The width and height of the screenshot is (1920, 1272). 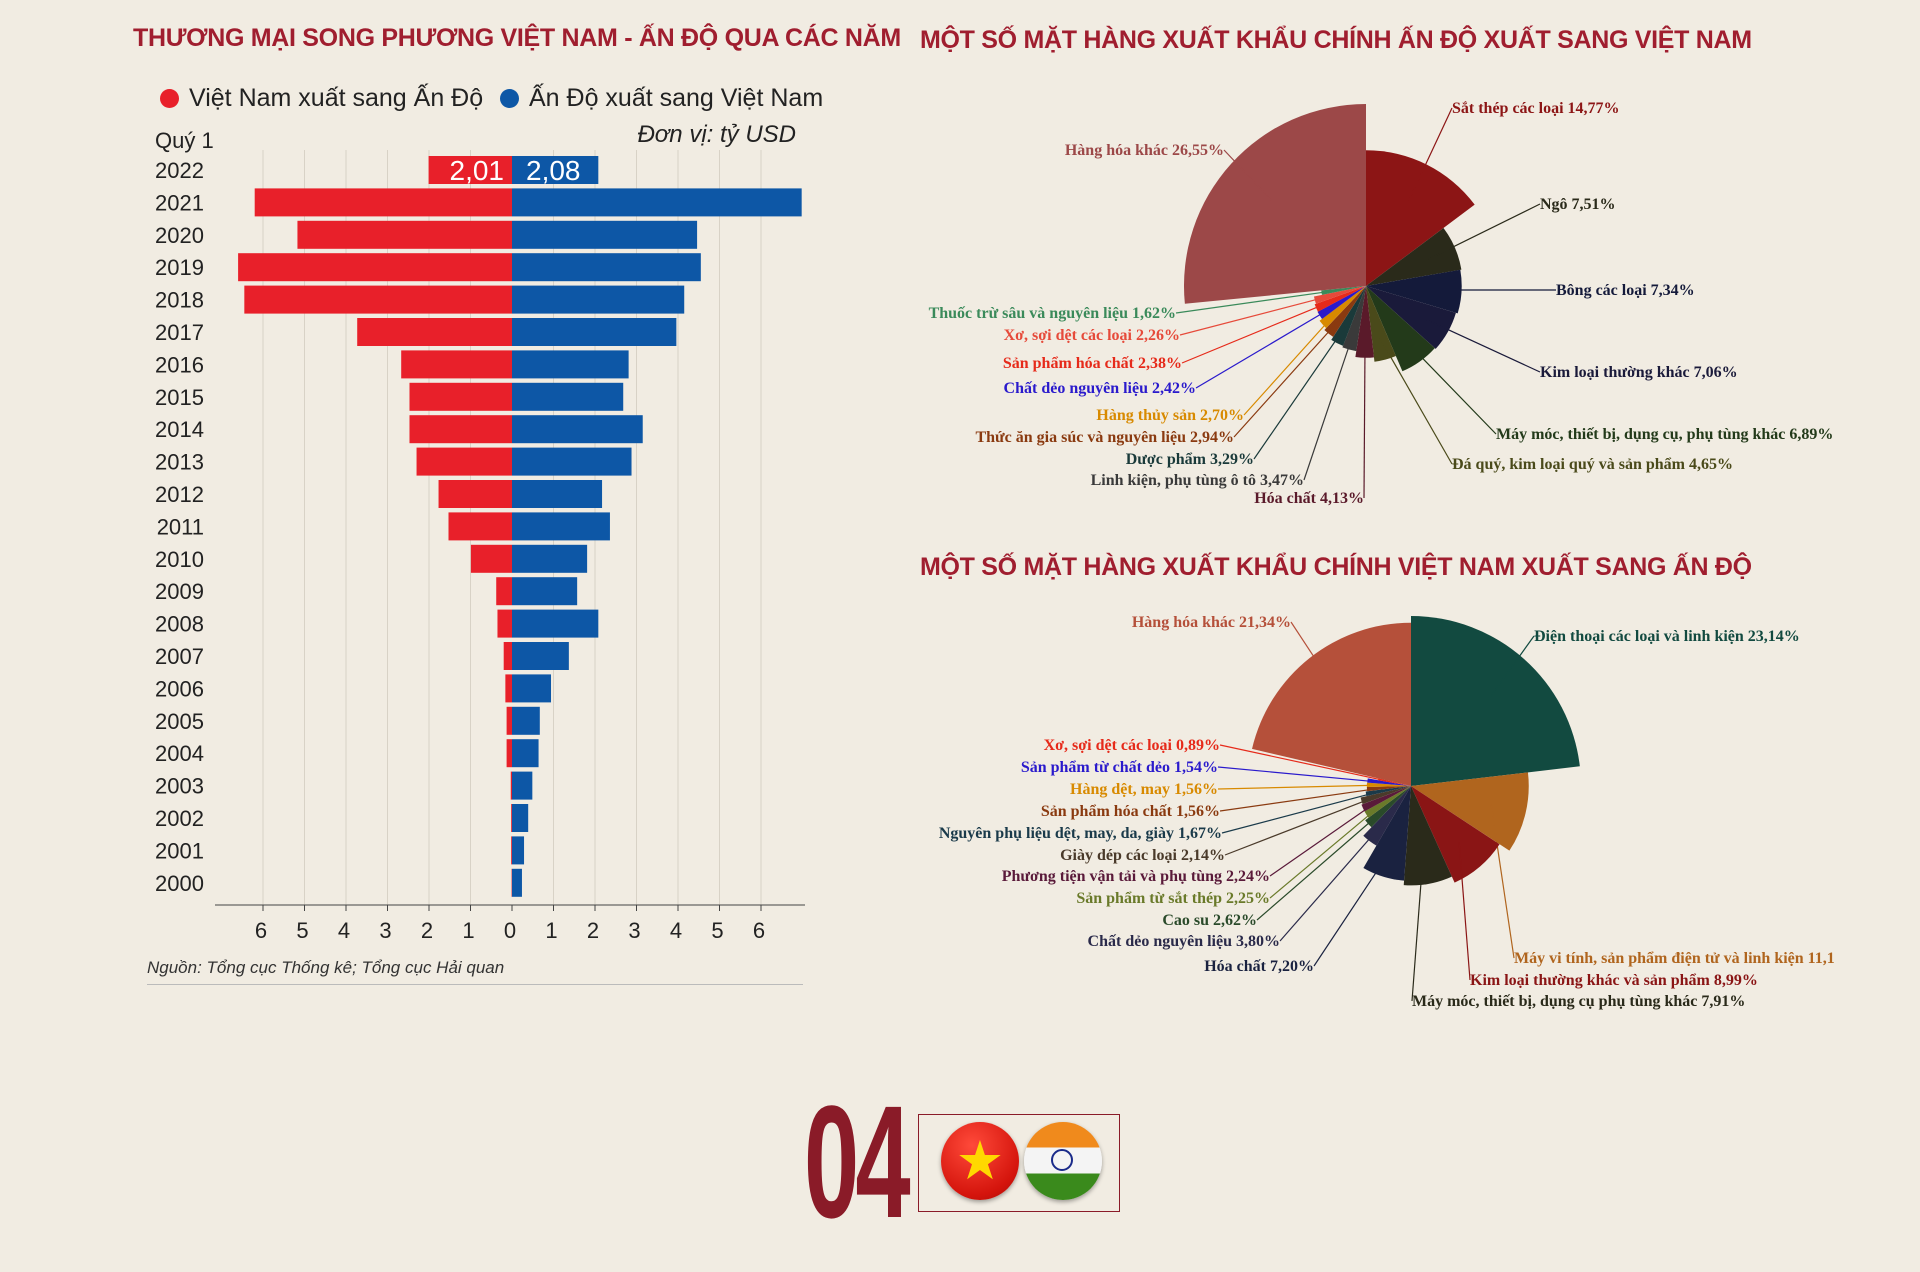 What do you see at coordinates (676, 930) in the screenshot?
I see `x-tick-label: 4` at bounding box center [676, 930].